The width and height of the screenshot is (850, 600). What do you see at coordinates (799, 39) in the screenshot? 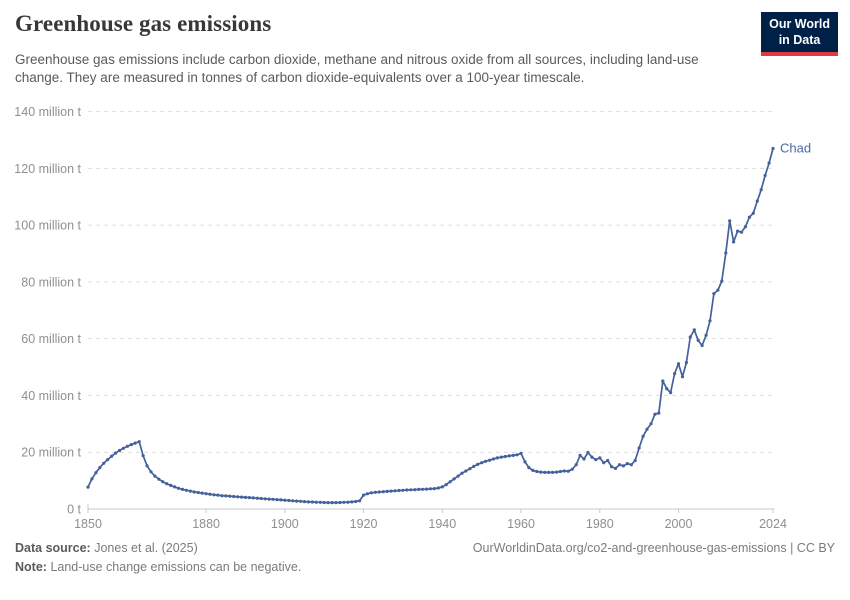
I see `owid-logo-line2: in Data` at bounding box center [799, 39].